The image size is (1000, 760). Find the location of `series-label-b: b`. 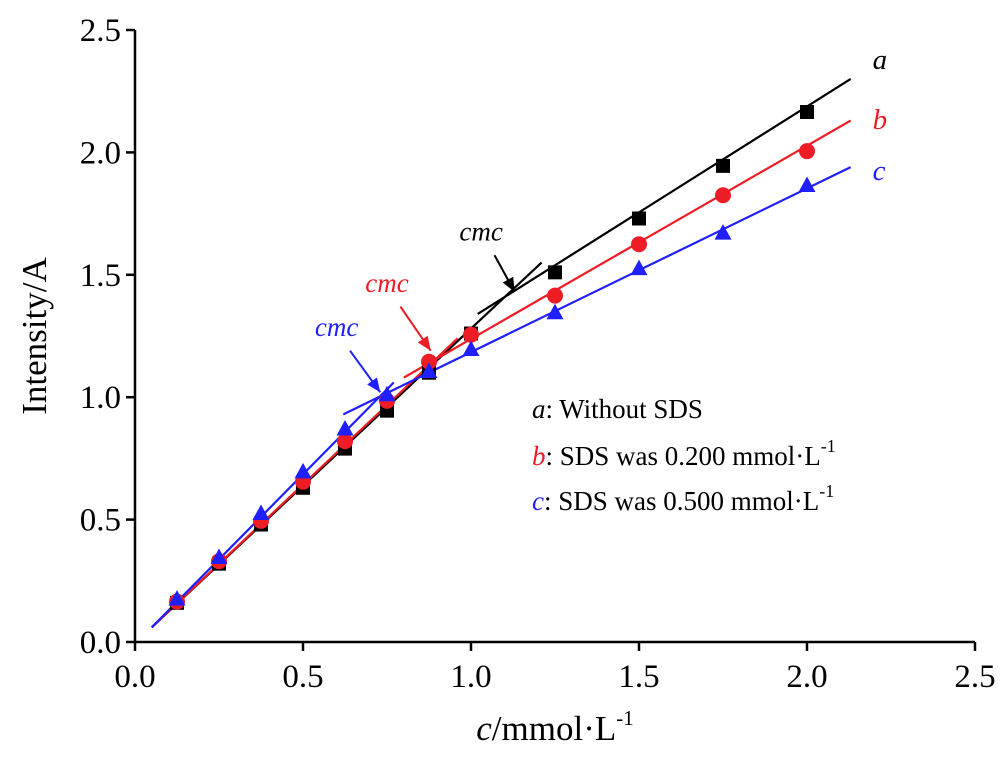

series-label-b: b is located at coordinates (880, 120).